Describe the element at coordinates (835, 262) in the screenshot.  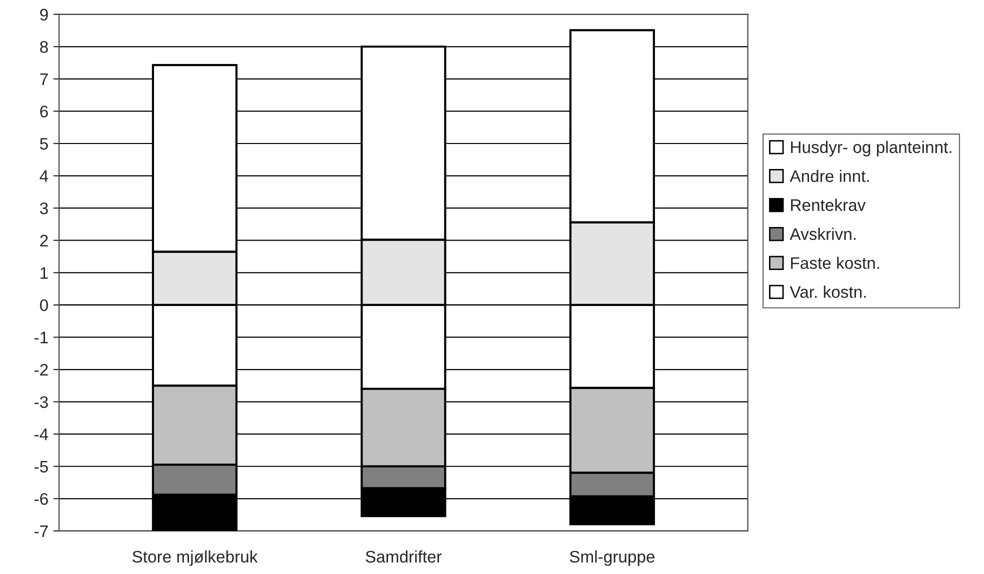
I see `legend-label: Faste kostn.` at that location.